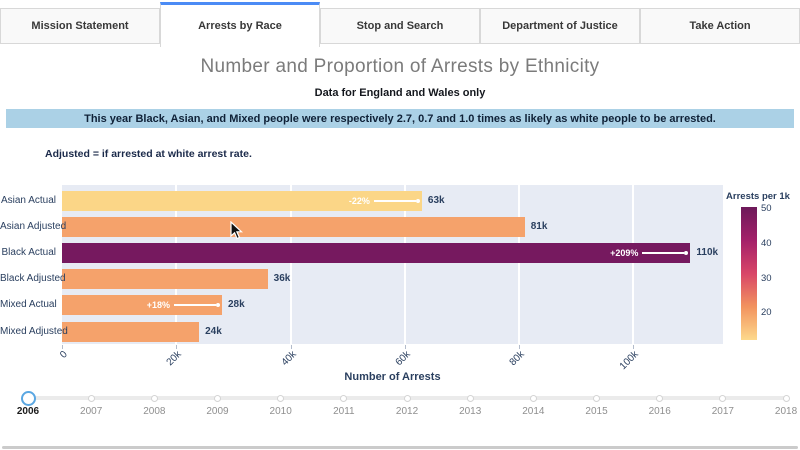 The width and height of the screenshot is (800, 450). Describe the element at coordinates (142, 305) in the screenshot. I see `bar-mixed-actual` at that location.